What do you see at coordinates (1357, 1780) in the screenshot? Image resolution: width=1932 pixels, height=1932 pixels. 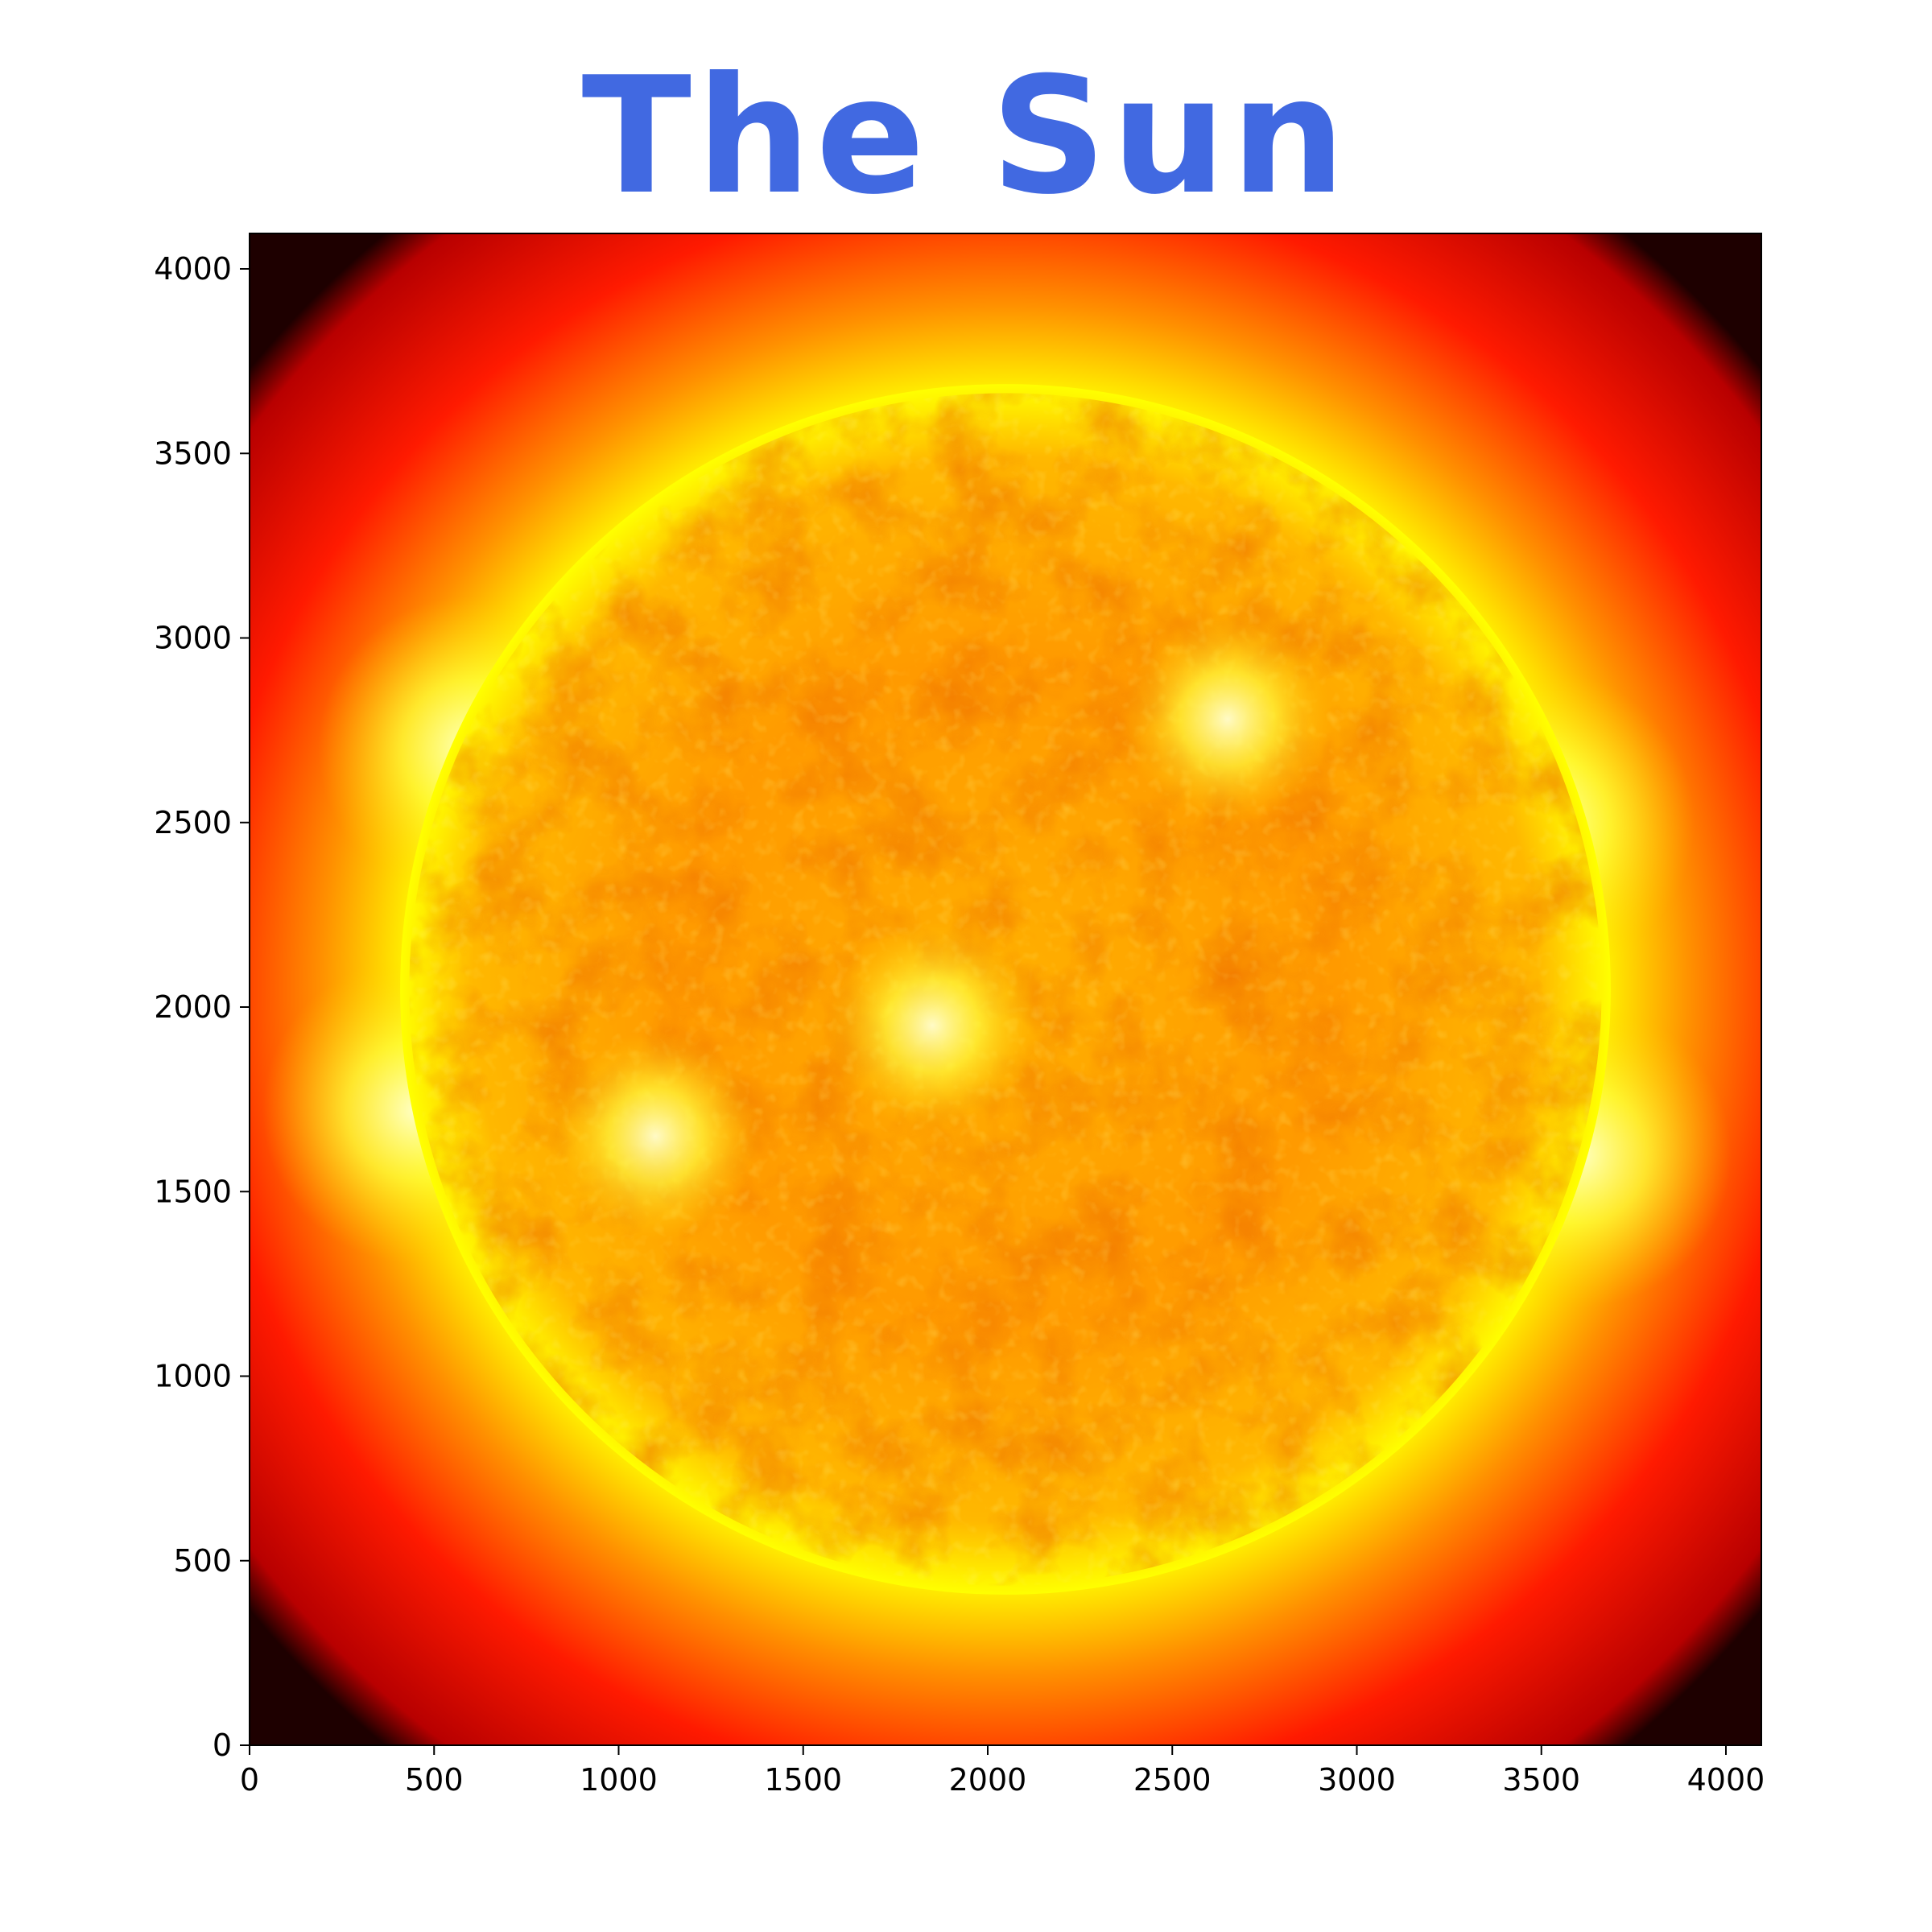 I see `x-tick-label: 3000` at bounding box center [1357, 1780].